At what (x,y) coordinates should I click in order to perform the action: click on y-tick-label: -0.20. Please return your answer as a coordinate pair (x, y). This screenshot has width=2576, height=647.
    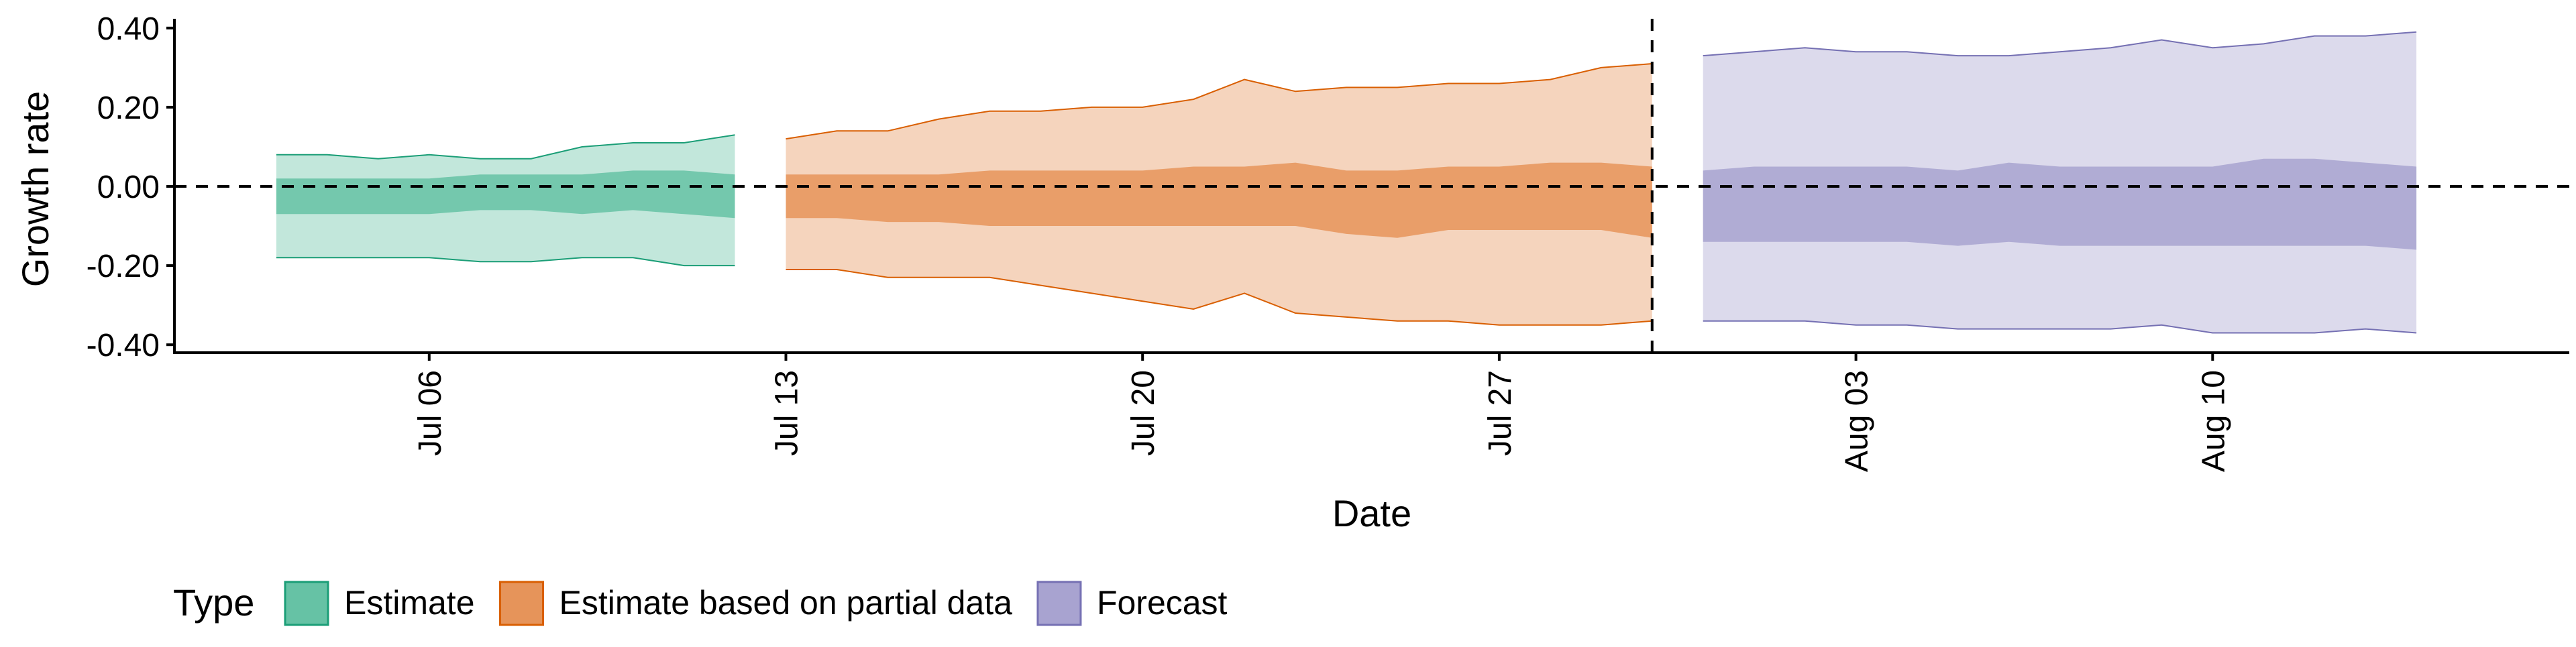
    Looking at the image, I should click on (123, 266).